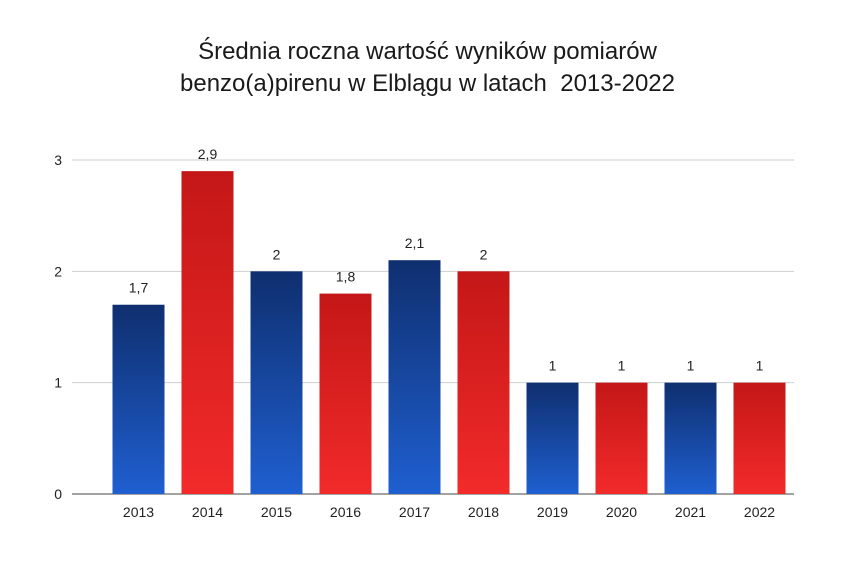 This screenshot has width=855, height=571. What do you see at coordinates (208, 154) in the screenshot?
I see `data-label-2014: 2,9` at bounding box center [208, 154].